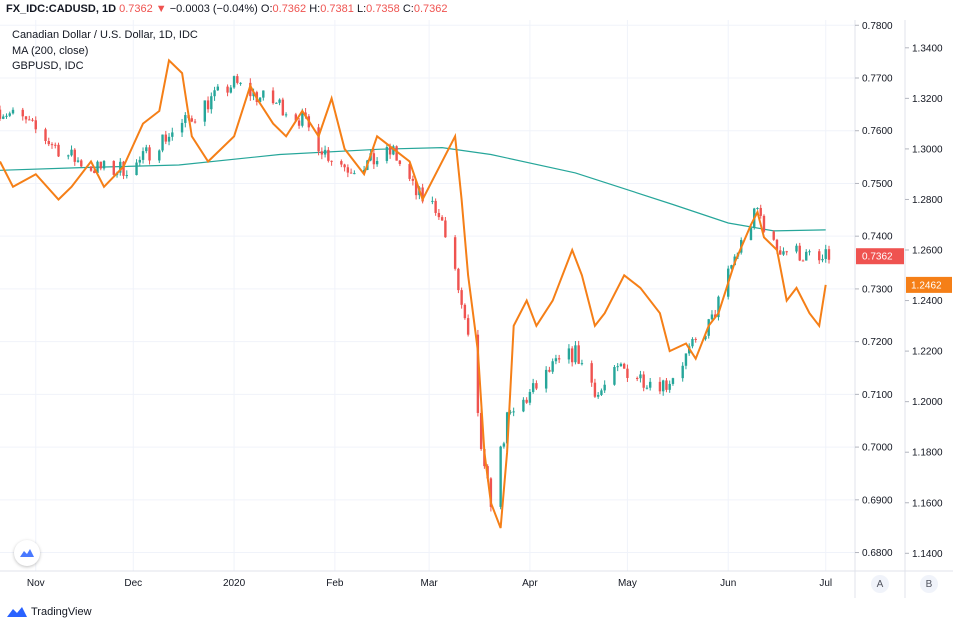 The height and width of the screenshot is (622, 953). Describe the element at coordinates (927, 402) in the screenshot. I see `right-tick-label-7: 1.2000` at that location.